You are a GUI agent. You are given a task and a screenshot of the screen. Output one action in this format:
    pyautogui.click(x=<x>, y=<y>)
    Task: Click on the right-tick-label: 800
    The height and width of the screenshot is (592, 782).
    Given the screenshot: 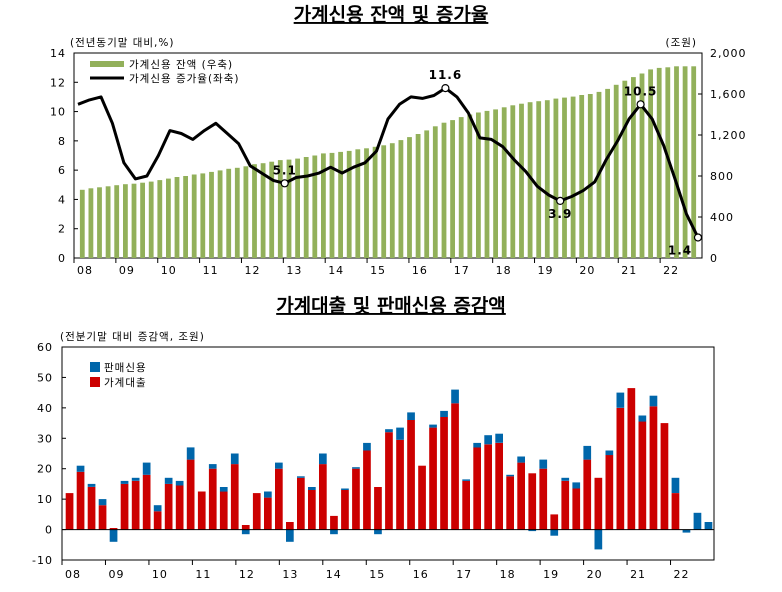 What is the action you would take?
    pyautogui.click(x=722, y=176)
    